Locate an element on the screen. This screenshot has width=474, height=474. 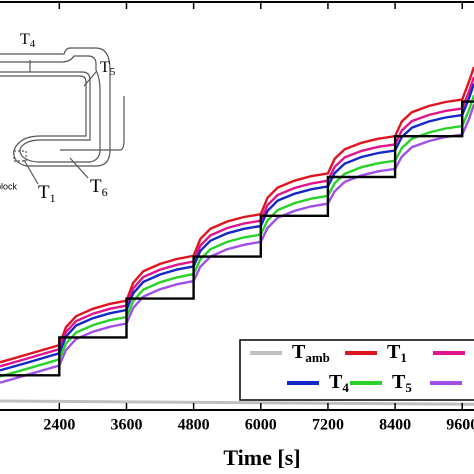
x-axis-label: Time [s] is located at coordinates (261, 457).